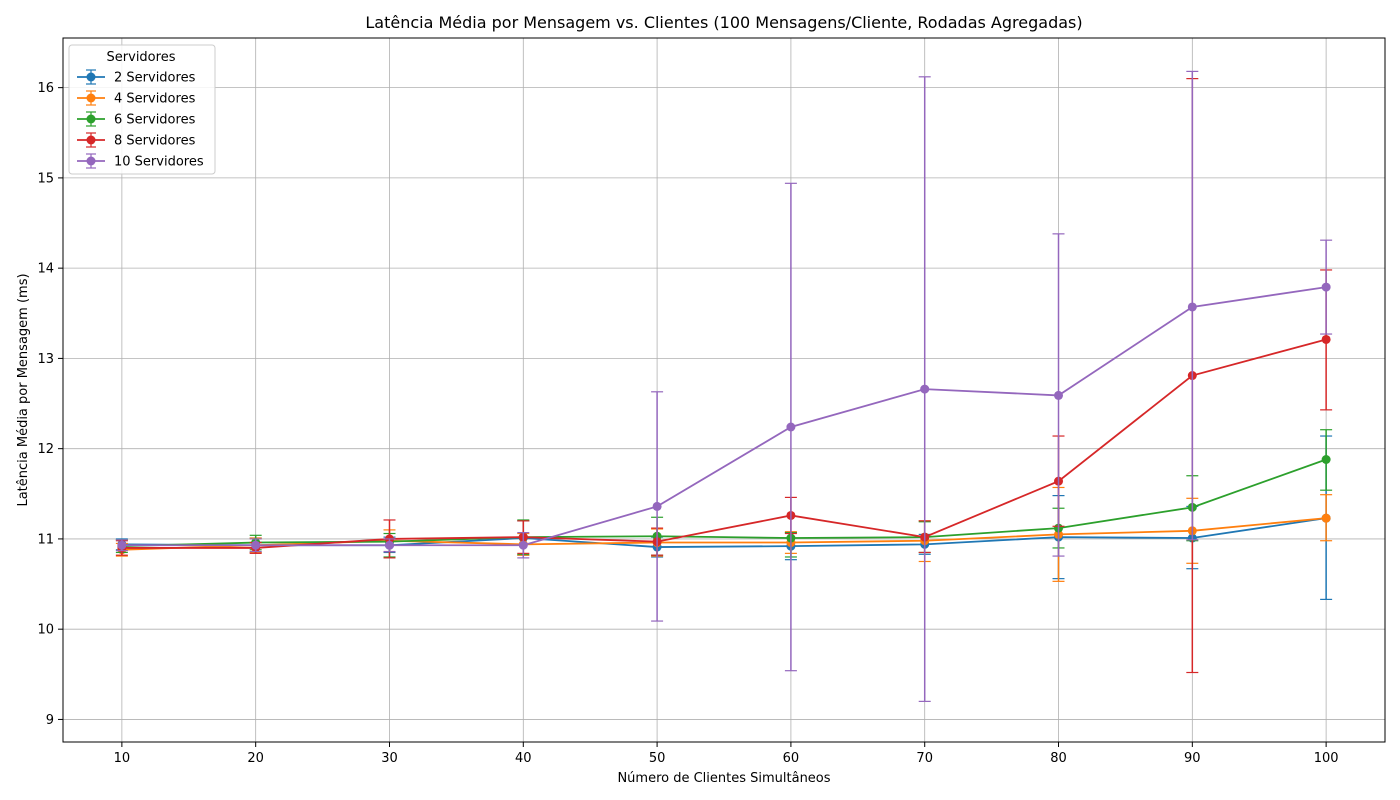  What do you see at coordinates (1326, 758) in the screenshot?
I see `x-tick-label: 100` at bounding box center [1326, 758].